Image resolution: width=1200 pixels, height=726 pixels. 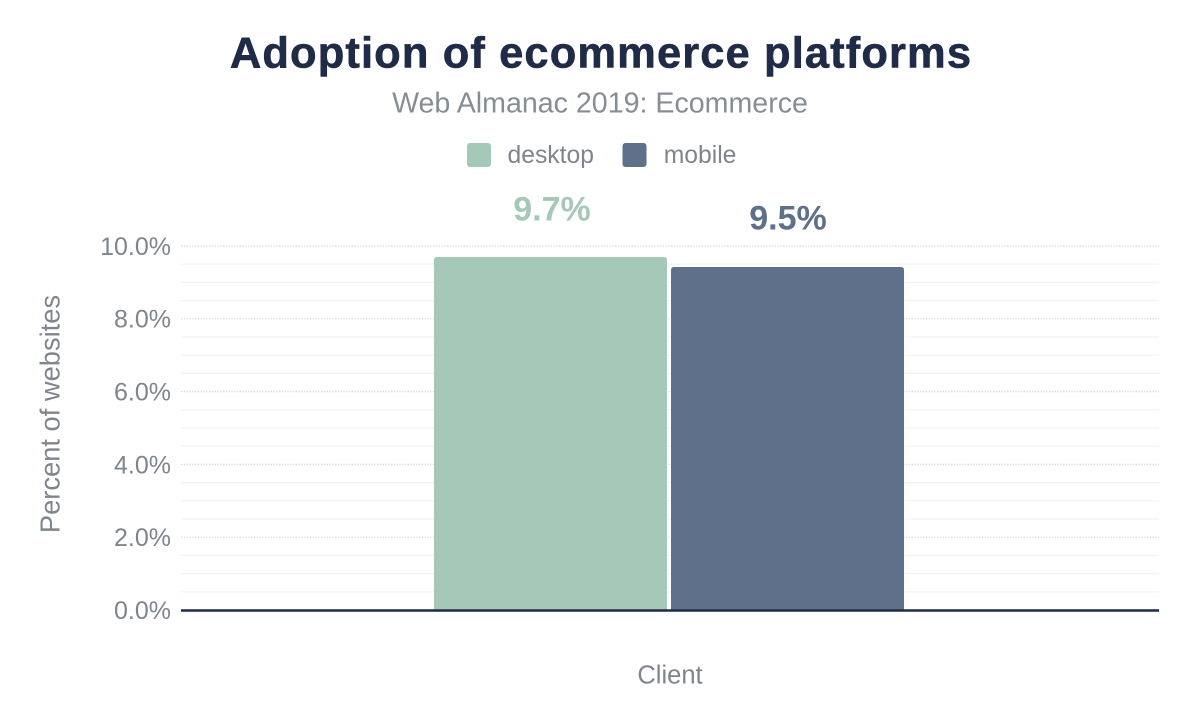 I want to click on svg-text: desktop, so click(x=551, y=155).